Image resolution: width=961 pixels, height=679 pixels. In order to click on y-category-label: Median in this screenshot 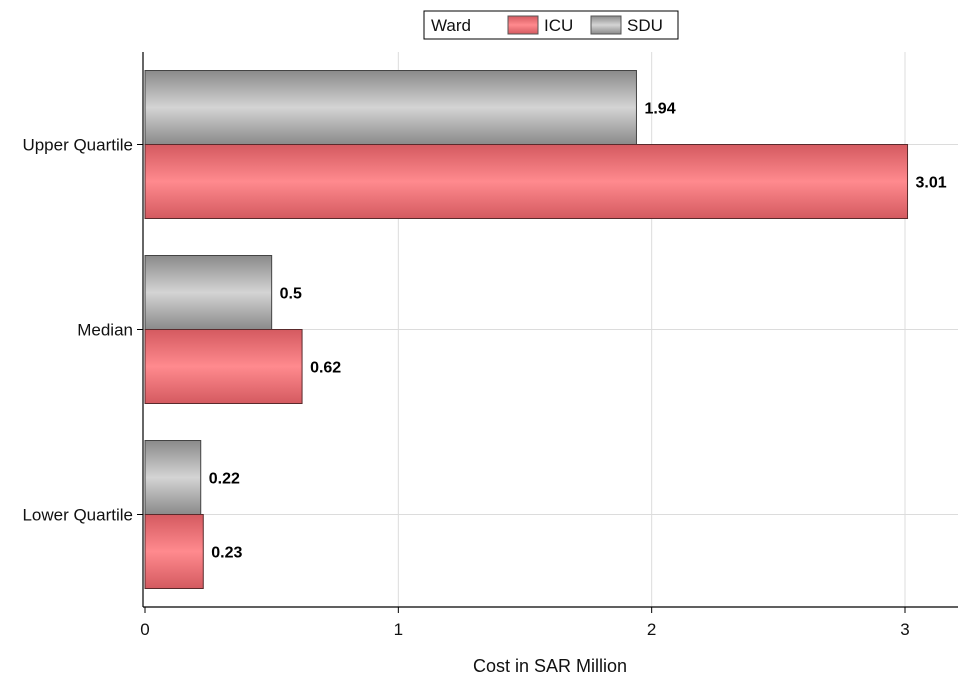, I will do `click(105, 330)`.